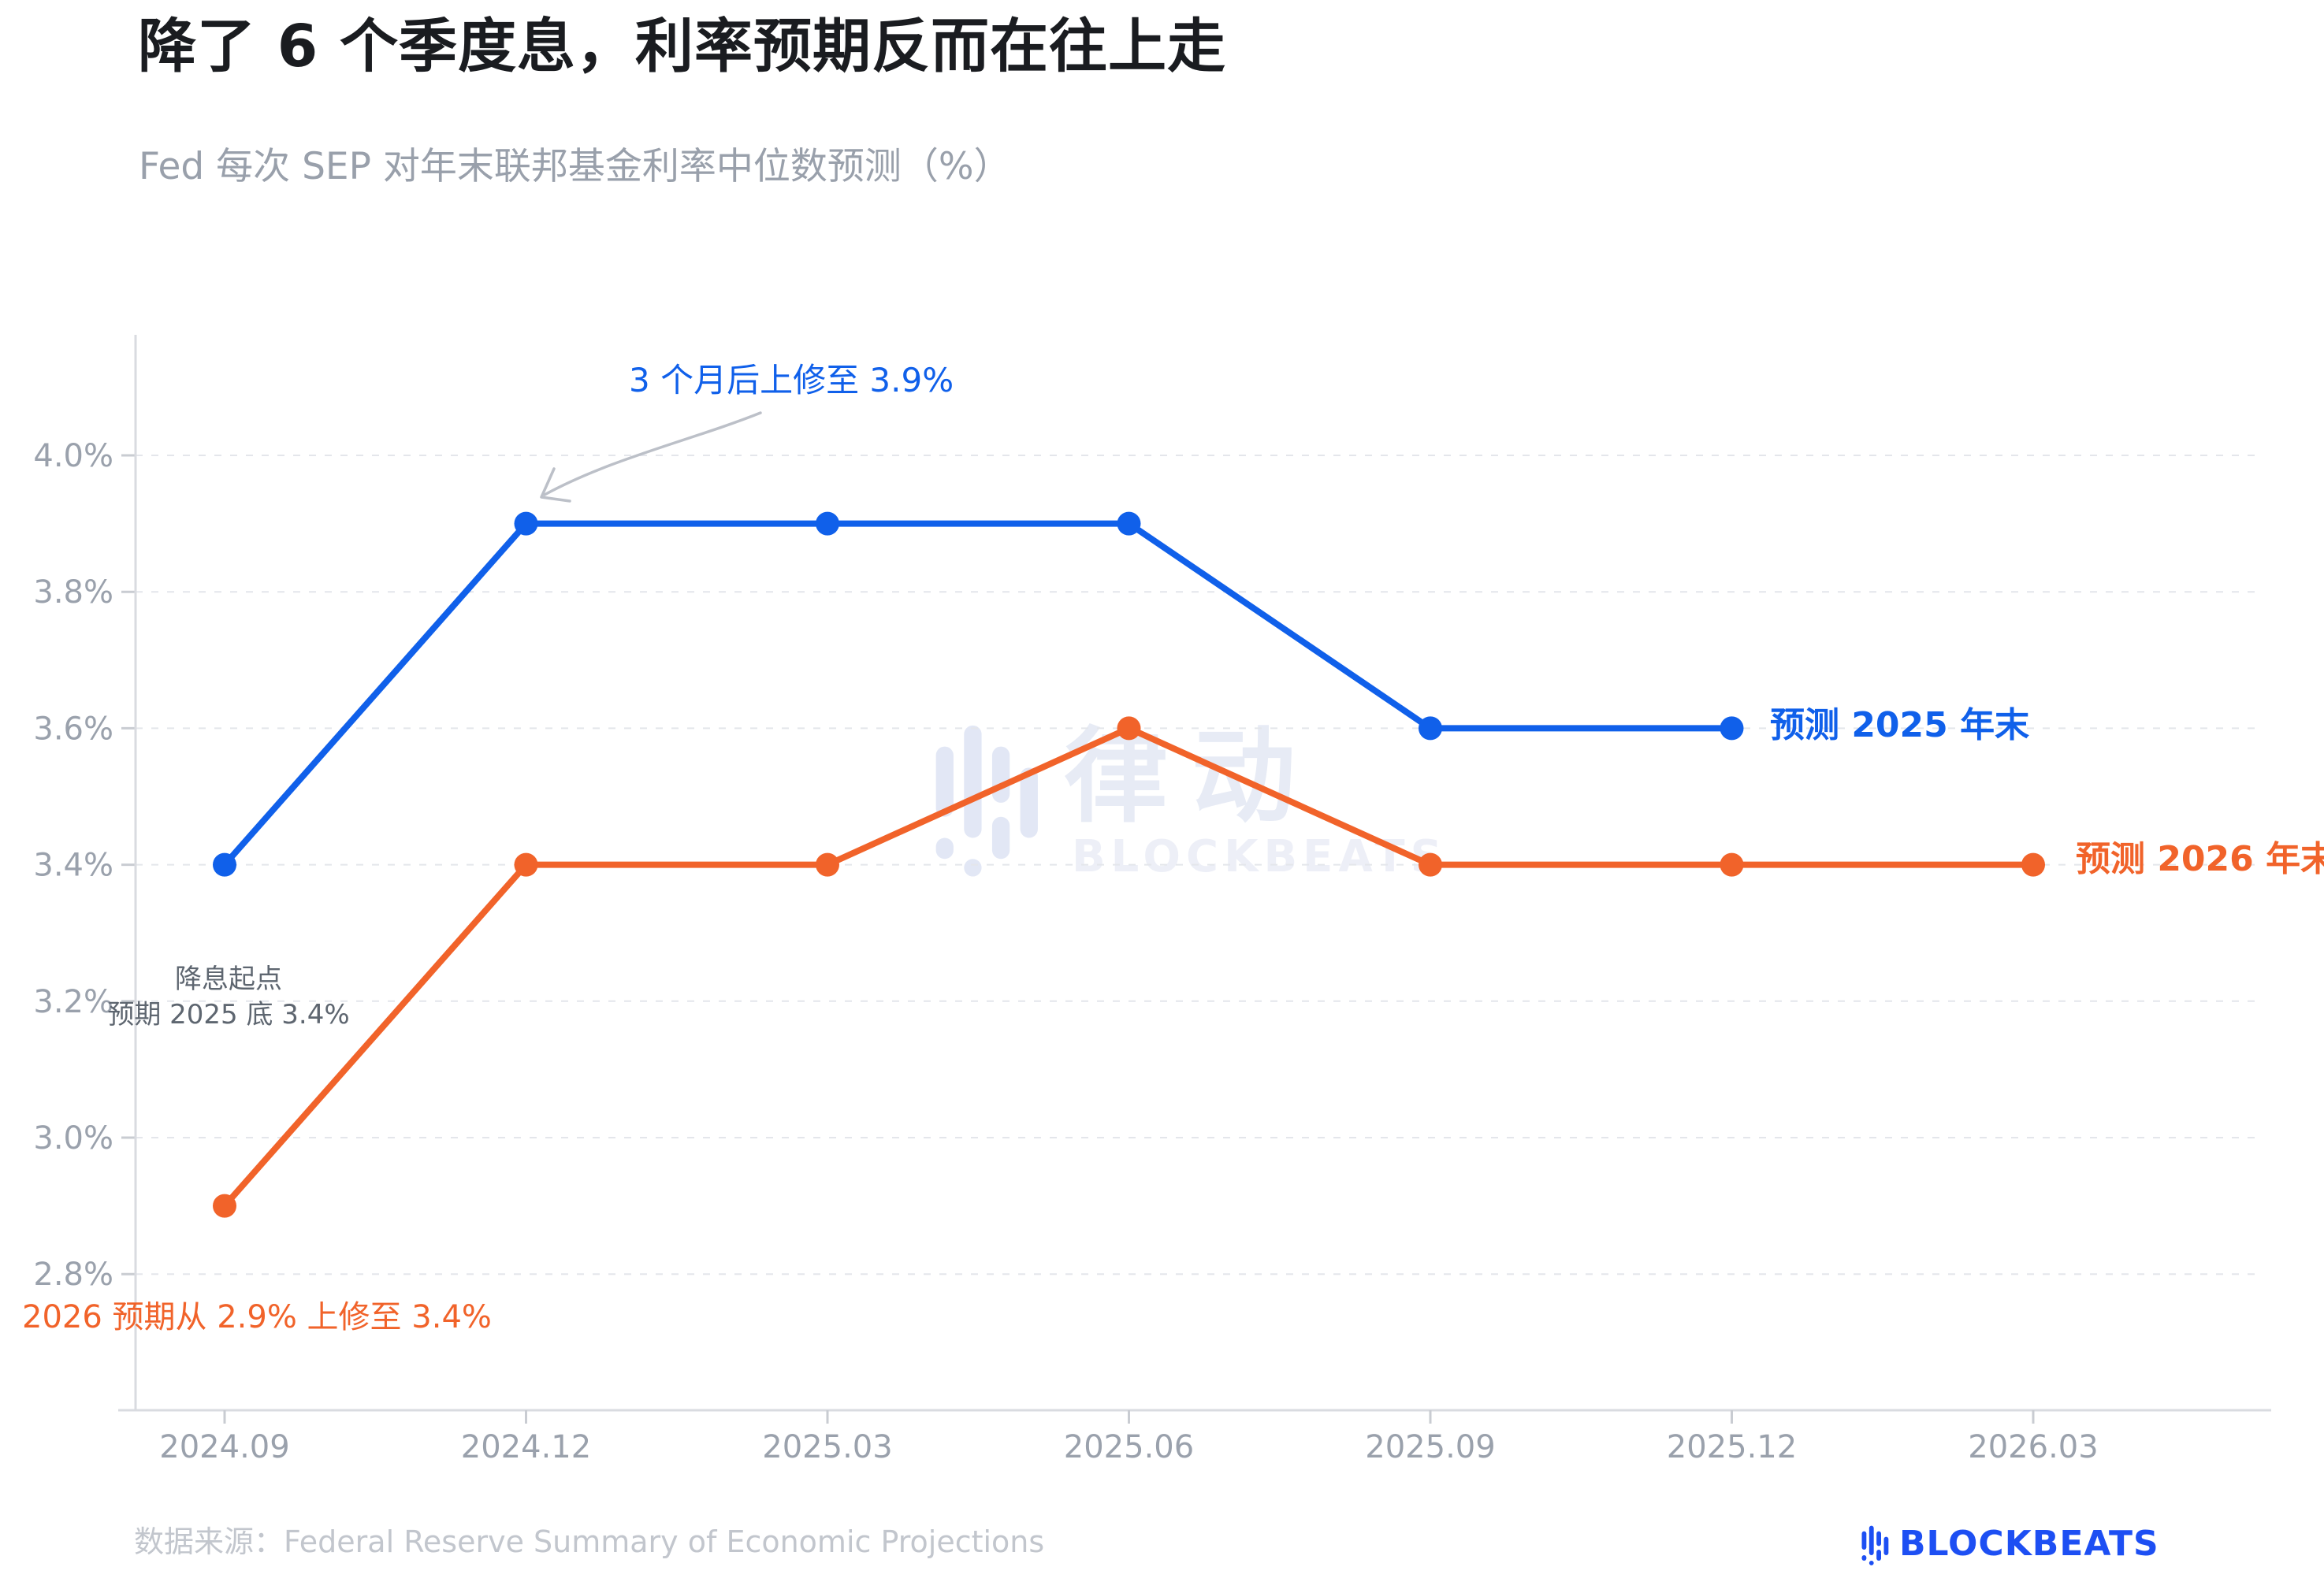 Image resolution: width=2324 pixels, height=1593 pixels. I want to click on page-title: 降了 6 个季度息，利率预期反而在往上走, so click(682, 46).